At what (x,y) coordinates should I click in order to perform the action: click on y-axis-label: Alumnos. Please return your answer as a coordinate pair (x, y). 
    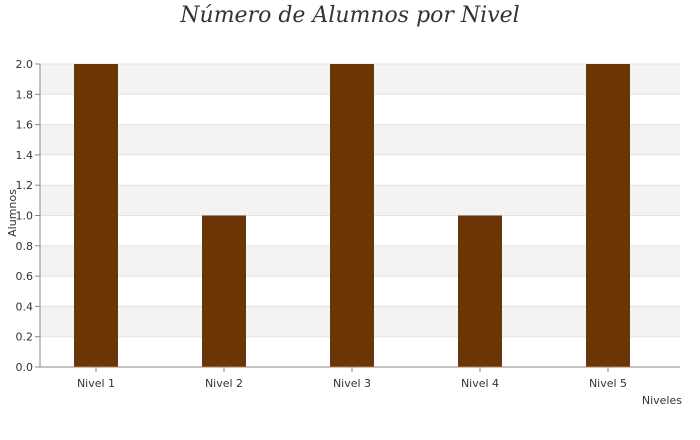
    Looking at the image, I should click on (12, 213).